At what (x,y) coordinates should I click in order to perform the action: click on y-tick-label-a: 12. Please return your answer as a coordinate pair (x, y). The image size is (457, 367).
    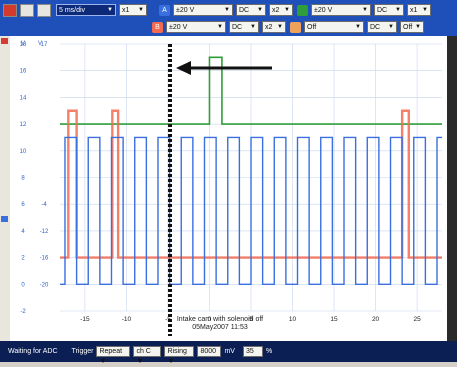
    Looking at the image, I should click on (23, 125).